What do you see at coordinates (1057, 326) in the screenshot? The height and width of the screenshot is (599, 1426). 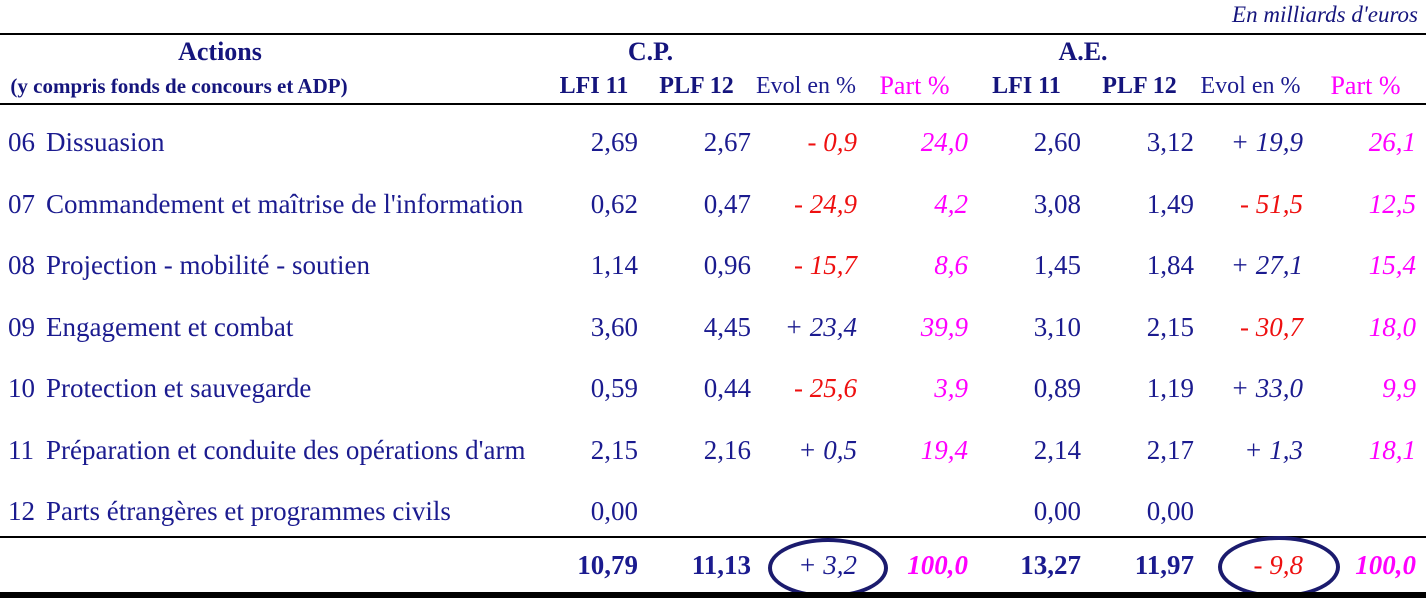 I see `ae-lfi11-value: 3,10` at bounding box center [1057, 326].